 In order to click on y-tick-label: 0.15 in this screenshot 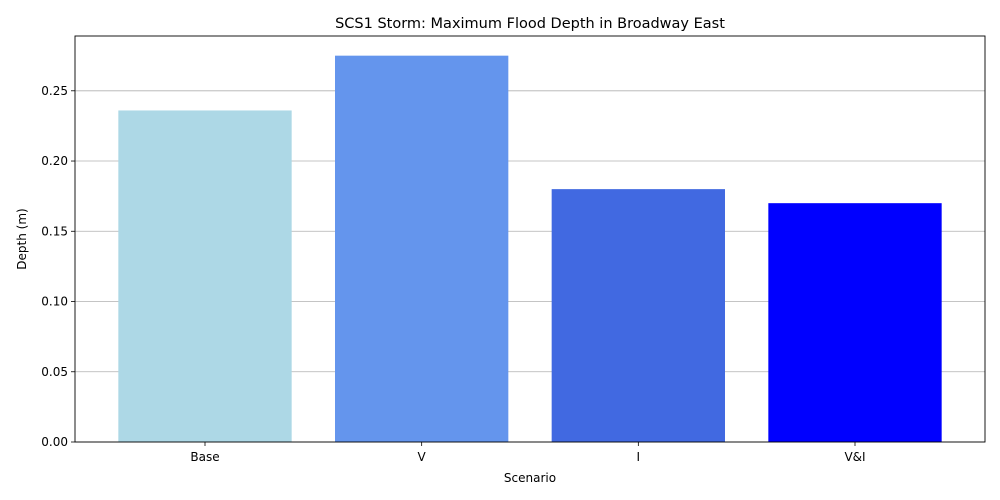, I will do `click(54, 231)`.